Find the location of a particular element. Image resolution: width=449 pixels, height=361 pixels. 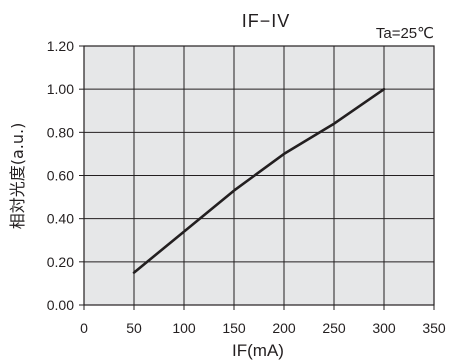

x-tick-label: 350 is located at coordinates (434, 328).